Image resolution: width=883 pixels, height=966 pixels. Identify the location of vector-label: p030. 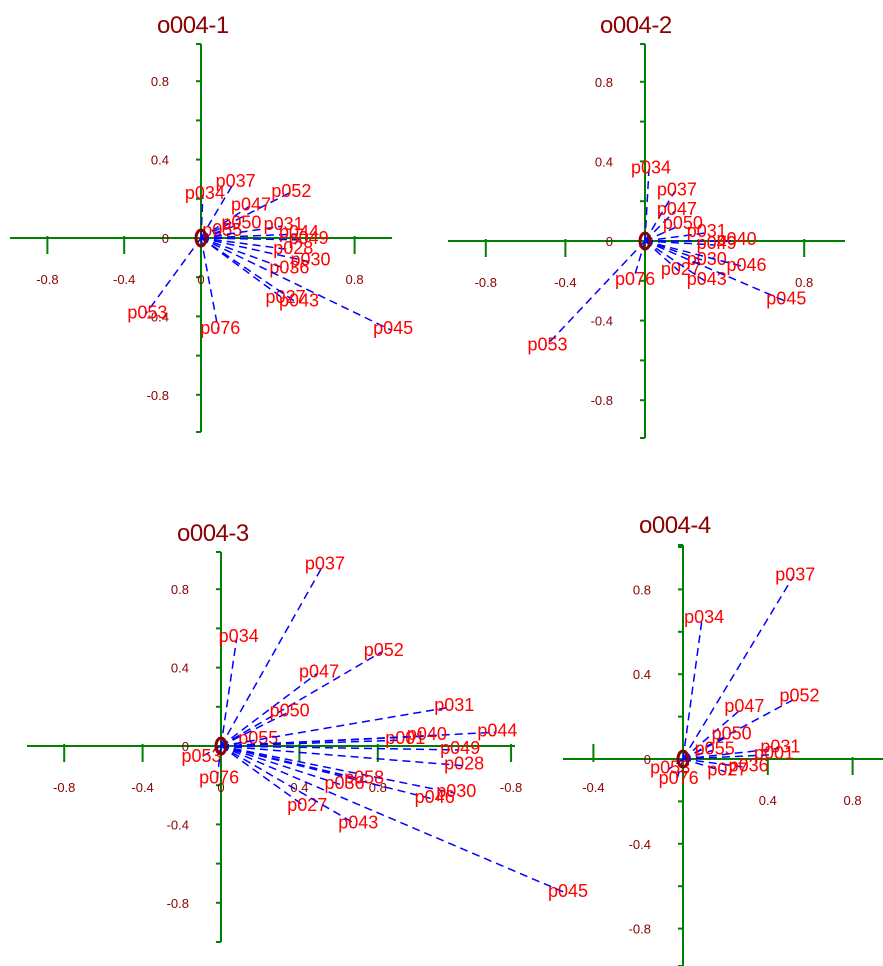
(311, 260).